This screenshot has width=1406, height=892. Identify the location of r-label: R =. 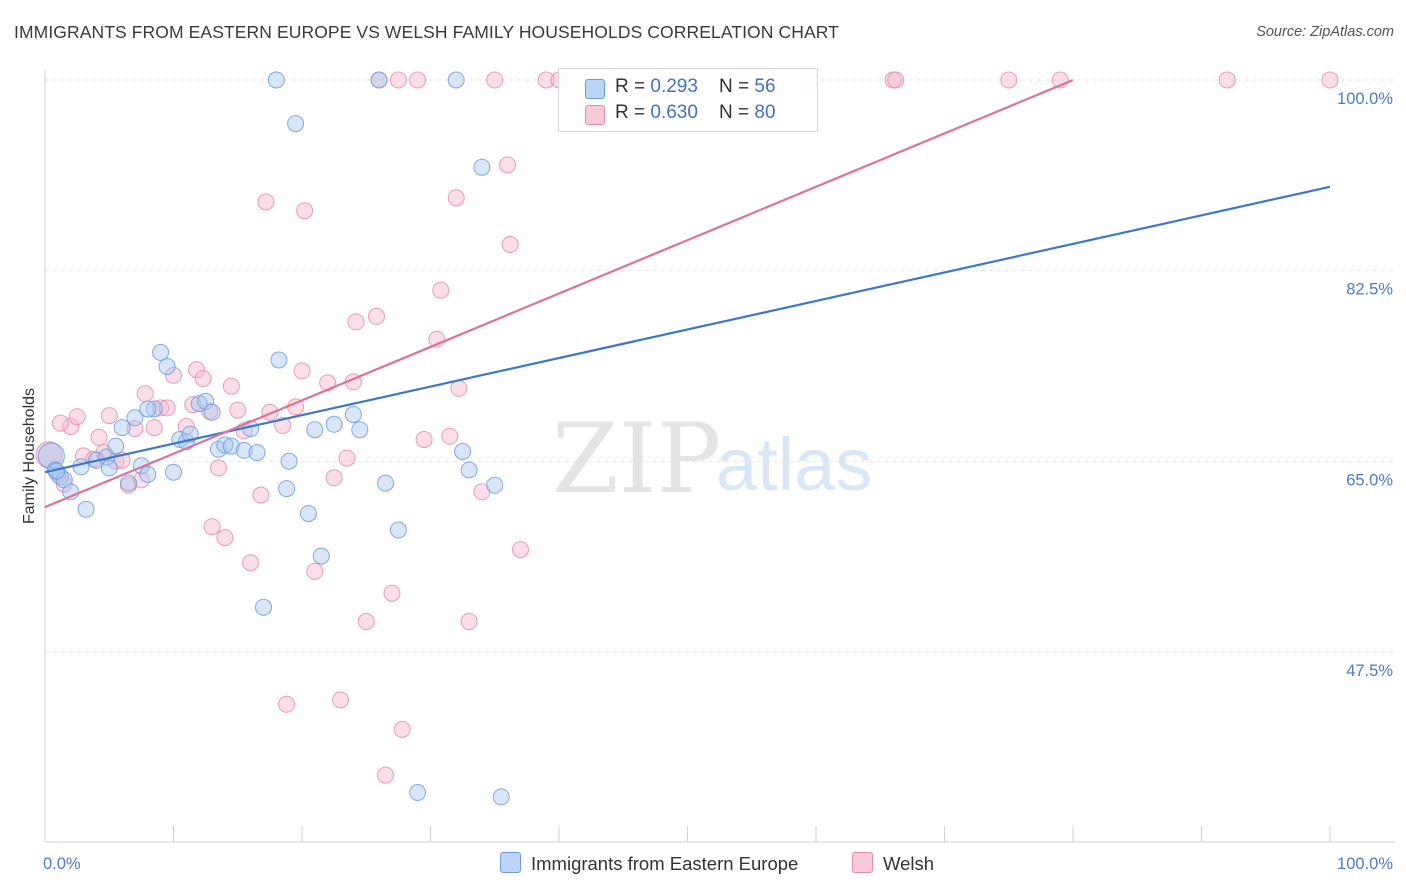
(633, 112).